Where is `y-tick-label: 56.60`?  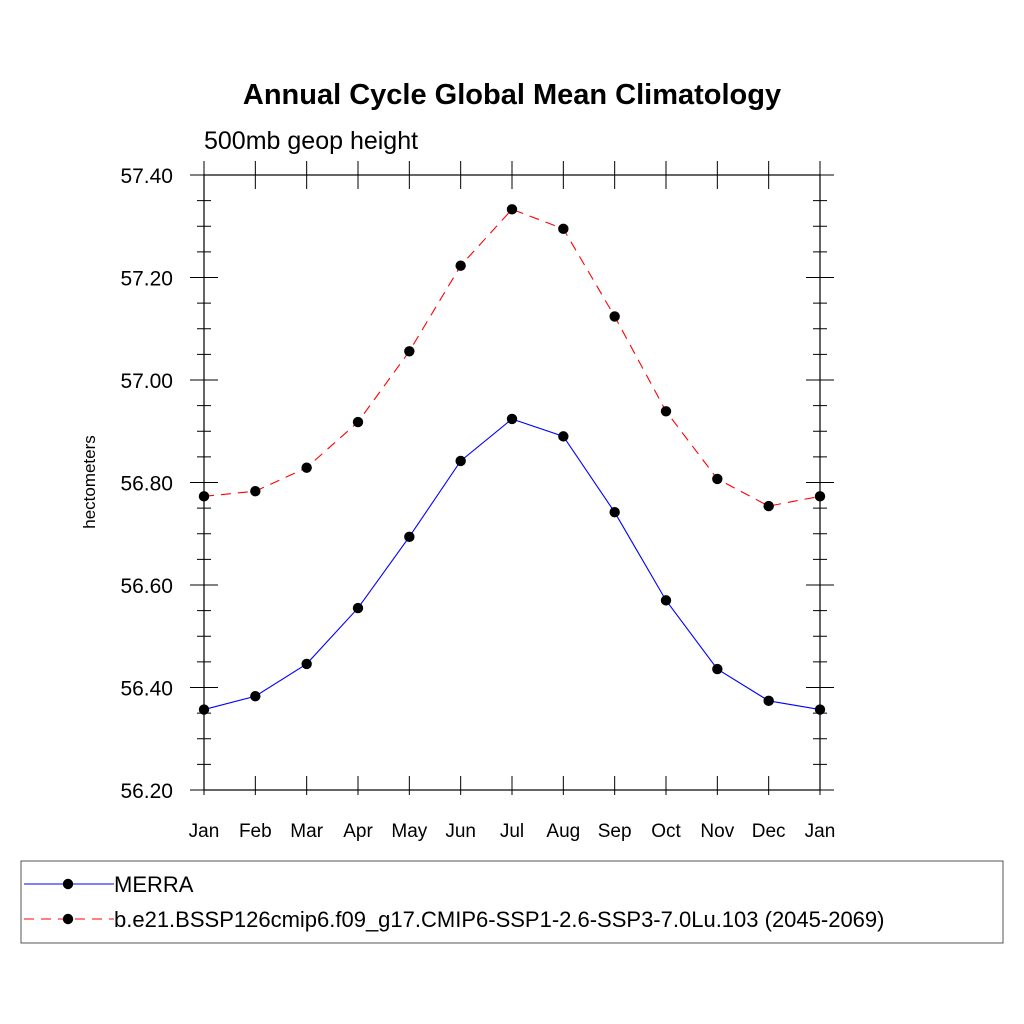 y-tick-label: 56.60 is located at coordinates (146, 586).